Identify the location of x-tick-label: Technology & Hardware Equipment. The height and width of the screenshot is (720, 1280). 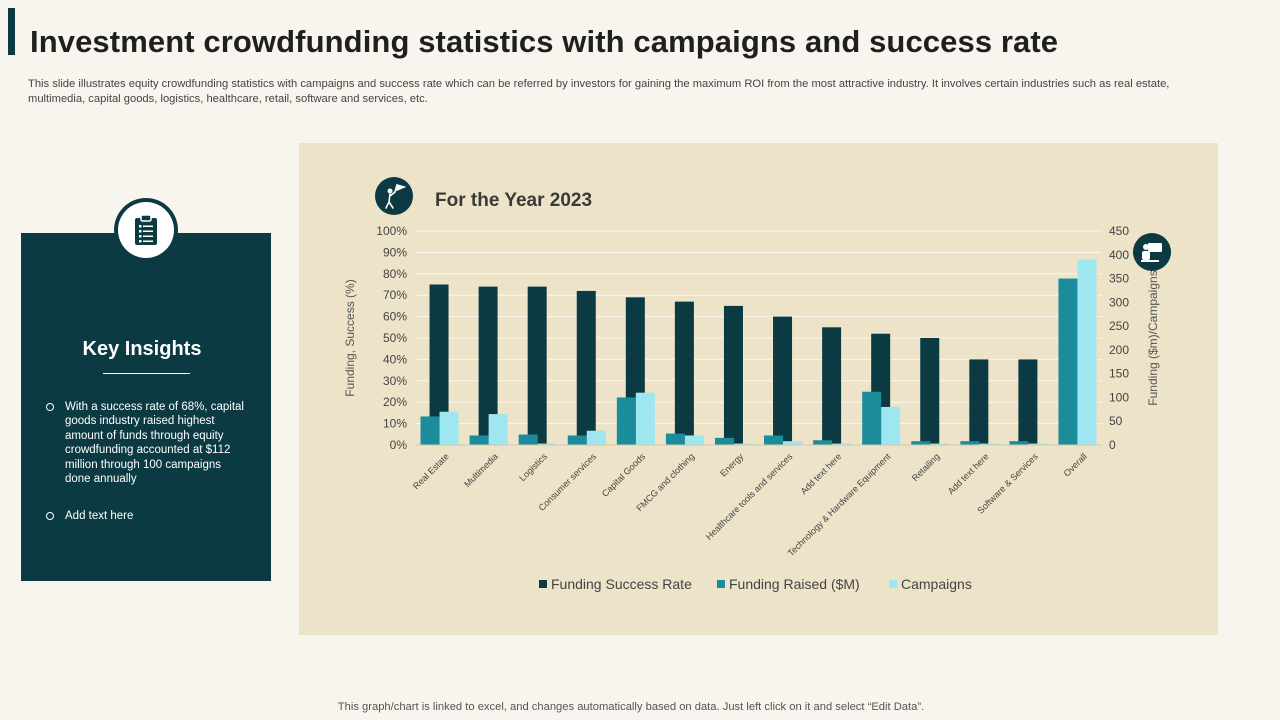
(839, 504).